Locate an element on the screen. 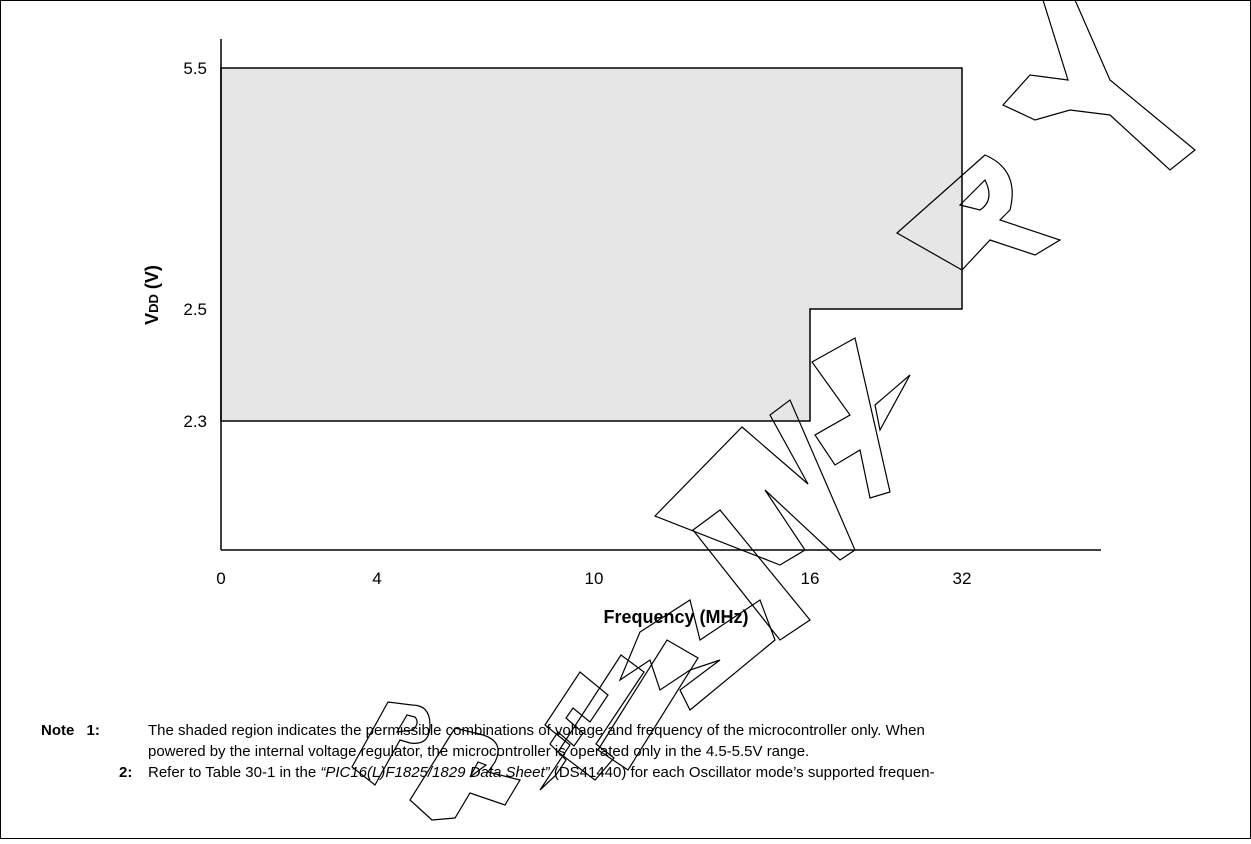 This screenshot has width=1251, height=844. watermark-letter-y is located at coordinates (1099, 85).